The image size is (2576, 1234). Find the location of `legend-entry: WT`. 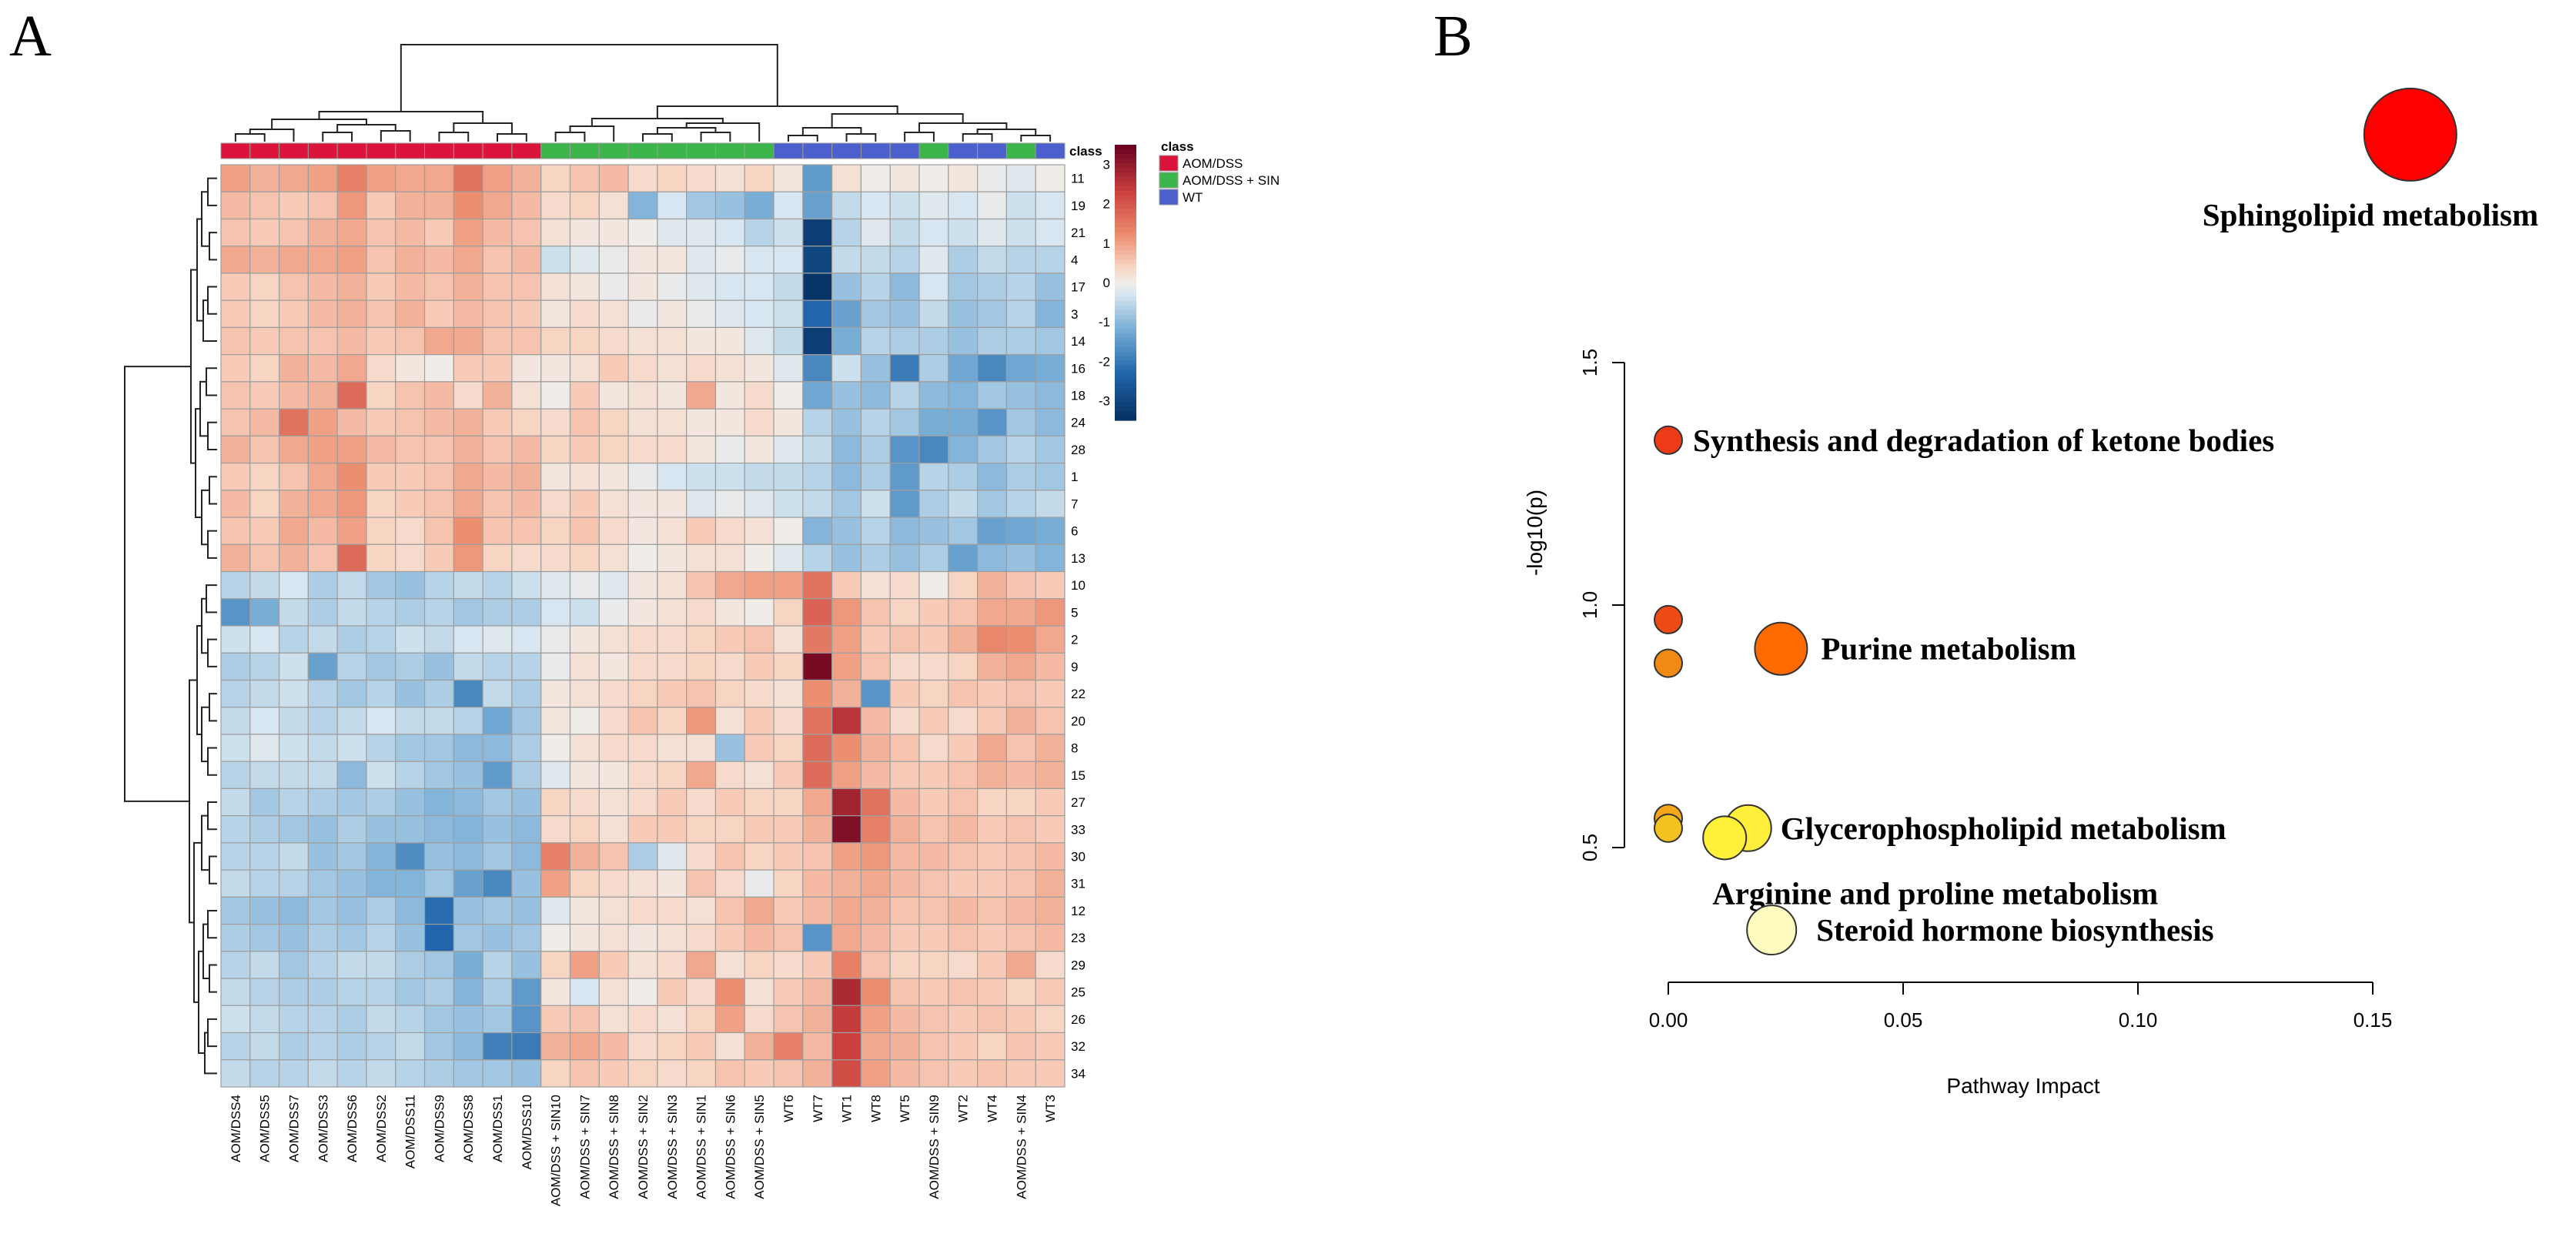

legend-entry: WT is located at coordinates (1193, 197).